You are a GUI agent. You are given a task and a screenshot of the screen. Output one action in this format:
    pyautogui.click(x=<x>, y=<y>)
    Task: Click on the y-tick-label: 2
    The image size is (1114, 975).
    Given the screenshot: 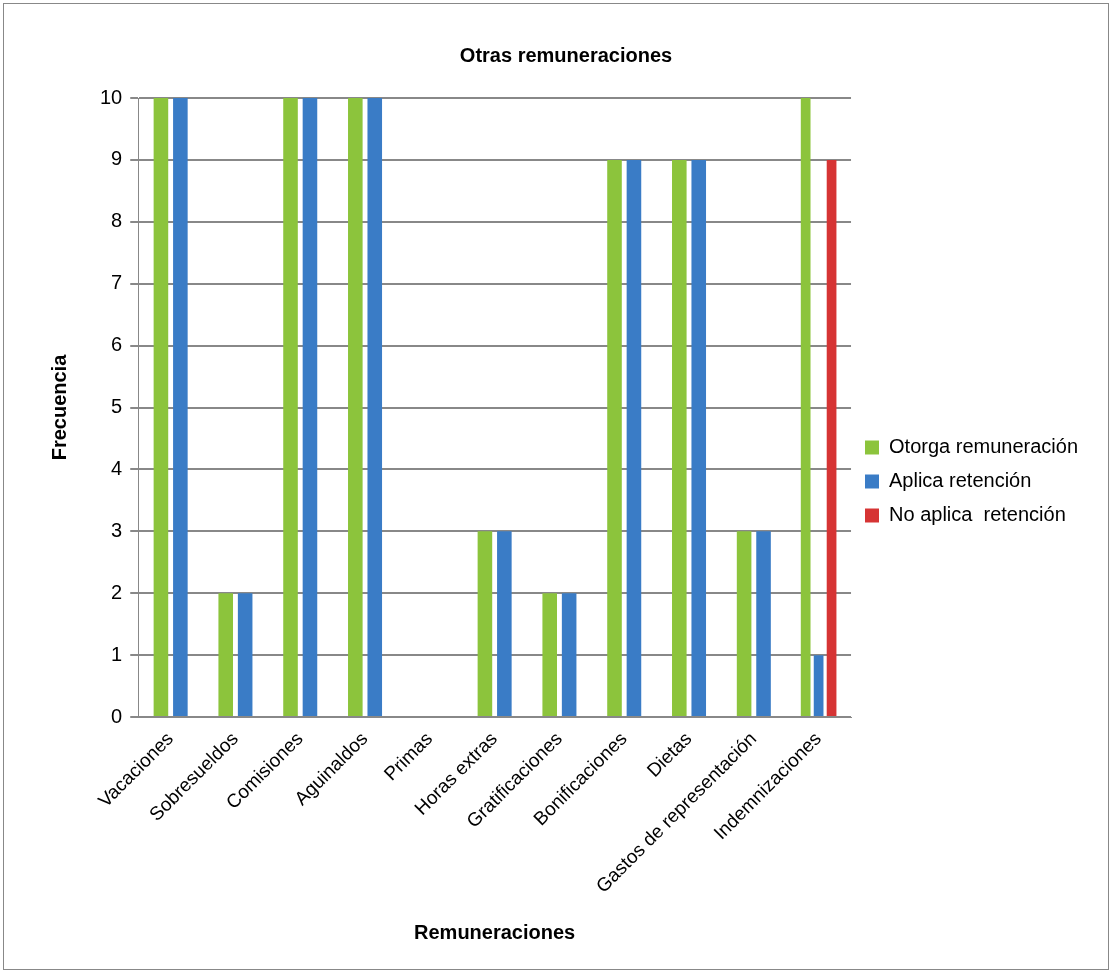 What is the action you would take?
    pyautogui.click(x=117, y=591)
    